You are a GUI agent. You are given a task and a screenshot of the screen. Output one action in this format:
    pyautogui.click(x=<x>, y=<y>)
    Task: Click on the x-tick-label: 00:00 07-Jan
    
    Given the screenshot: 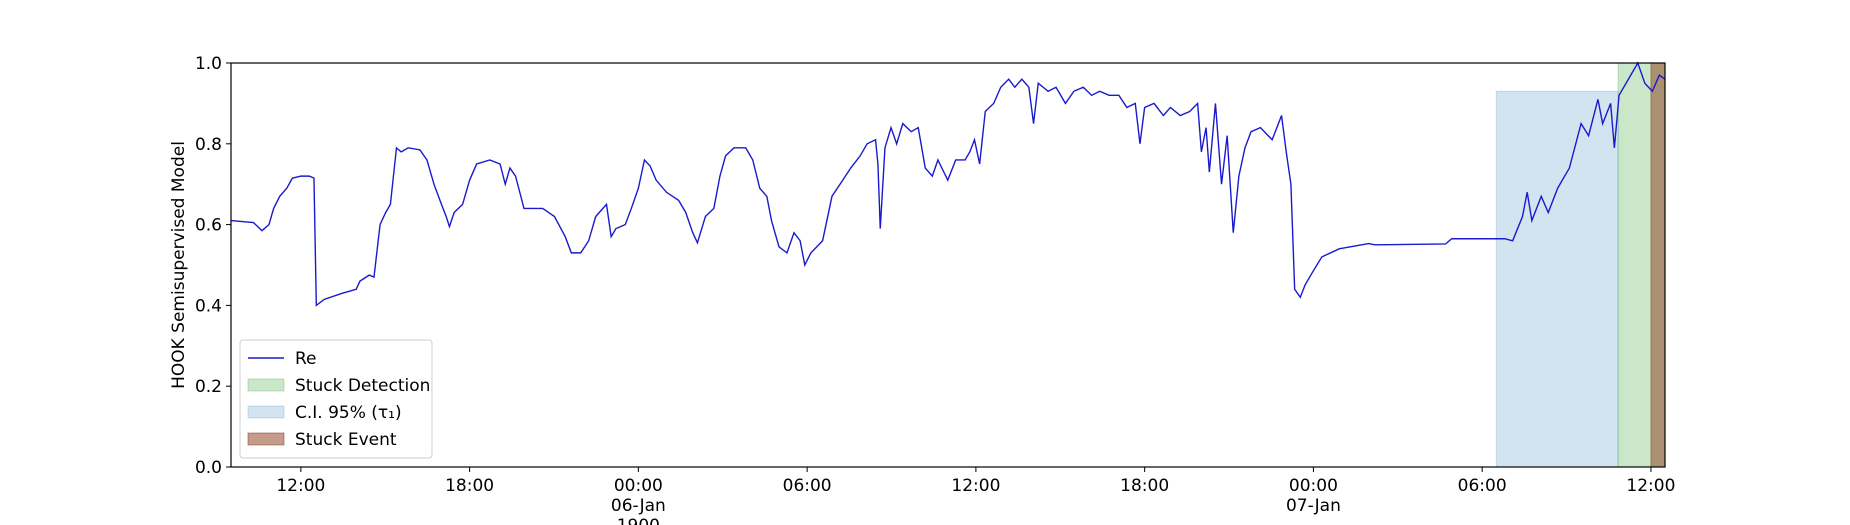 What is the action you would take?
    pyautogui.click(x=1313, y=496)
    